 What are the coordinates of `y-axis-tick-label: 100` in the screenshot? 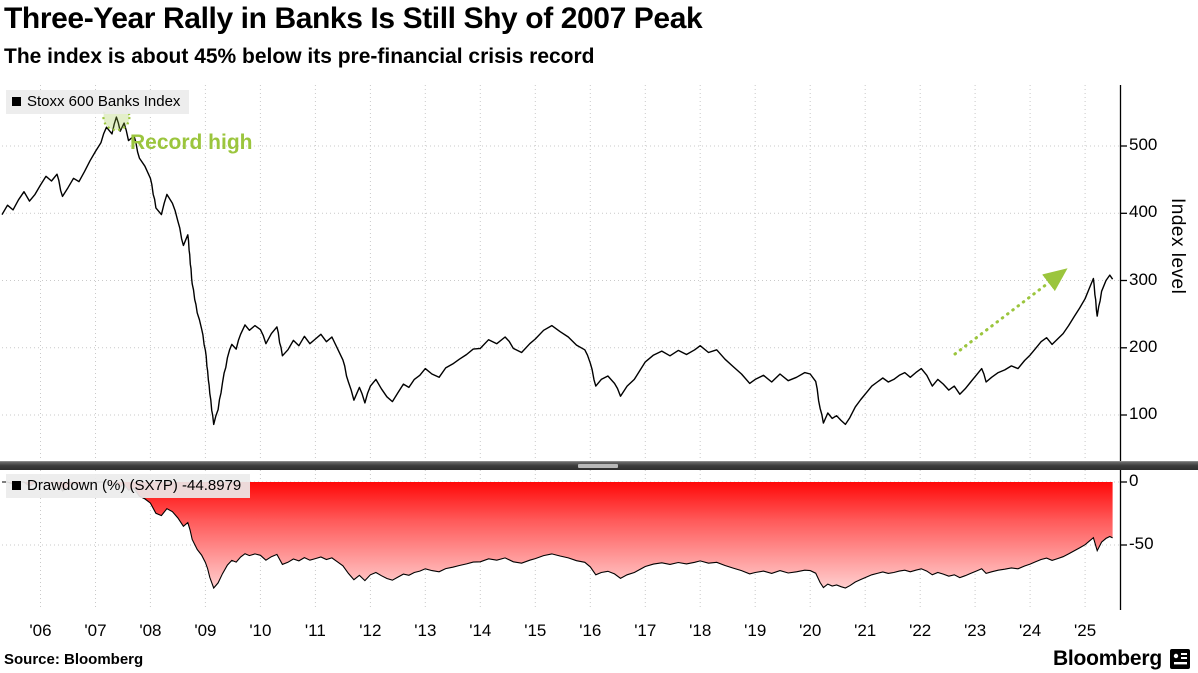 It's located at (1143, 413).